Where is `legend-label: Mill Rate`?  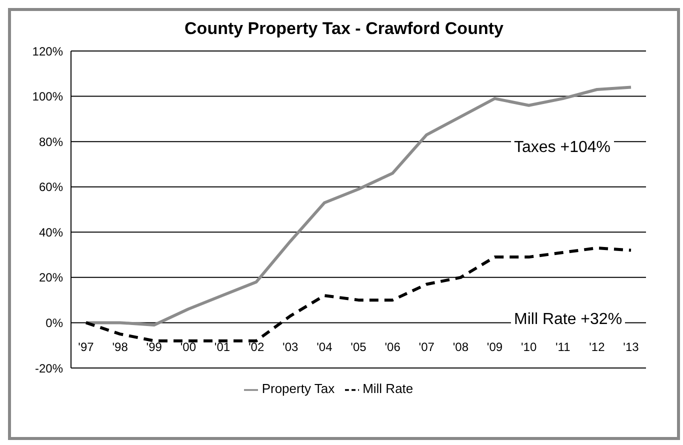
legend-label: Mill Rate is located at coordinates (388, 388).